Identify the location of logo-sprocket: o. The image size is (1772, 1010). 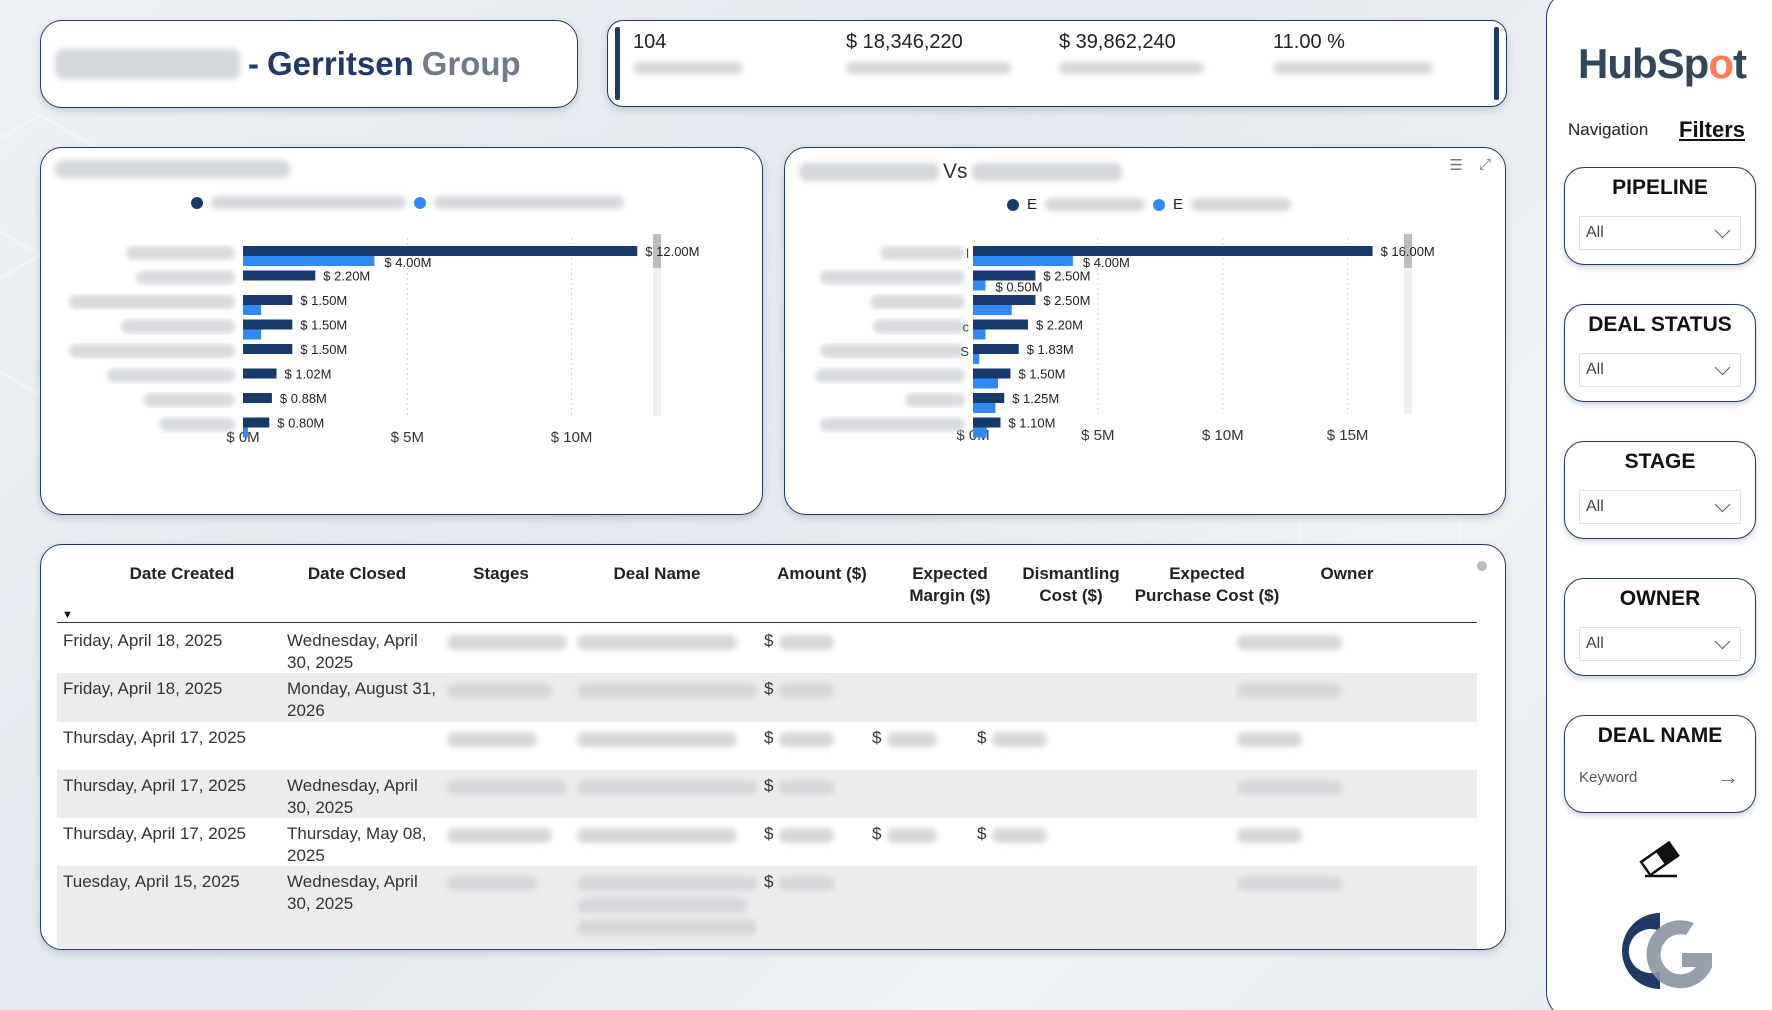
(1721, 63).